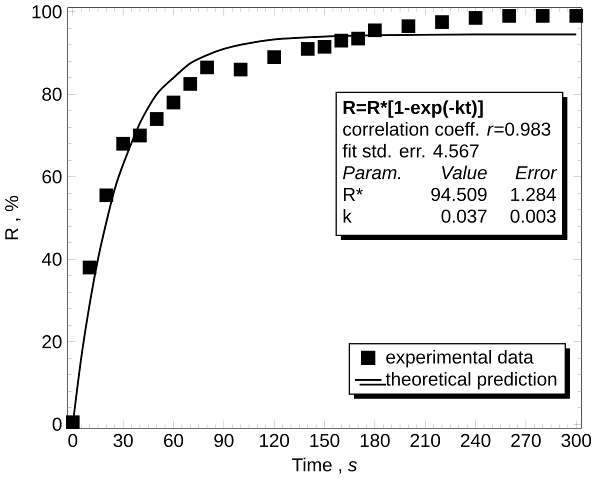 Image resolution: width=597 pixels, height=479 pixels. Describe the element at coordinates (526, 441) in the screenshot. I see `x-tick-label: 270` at that location.